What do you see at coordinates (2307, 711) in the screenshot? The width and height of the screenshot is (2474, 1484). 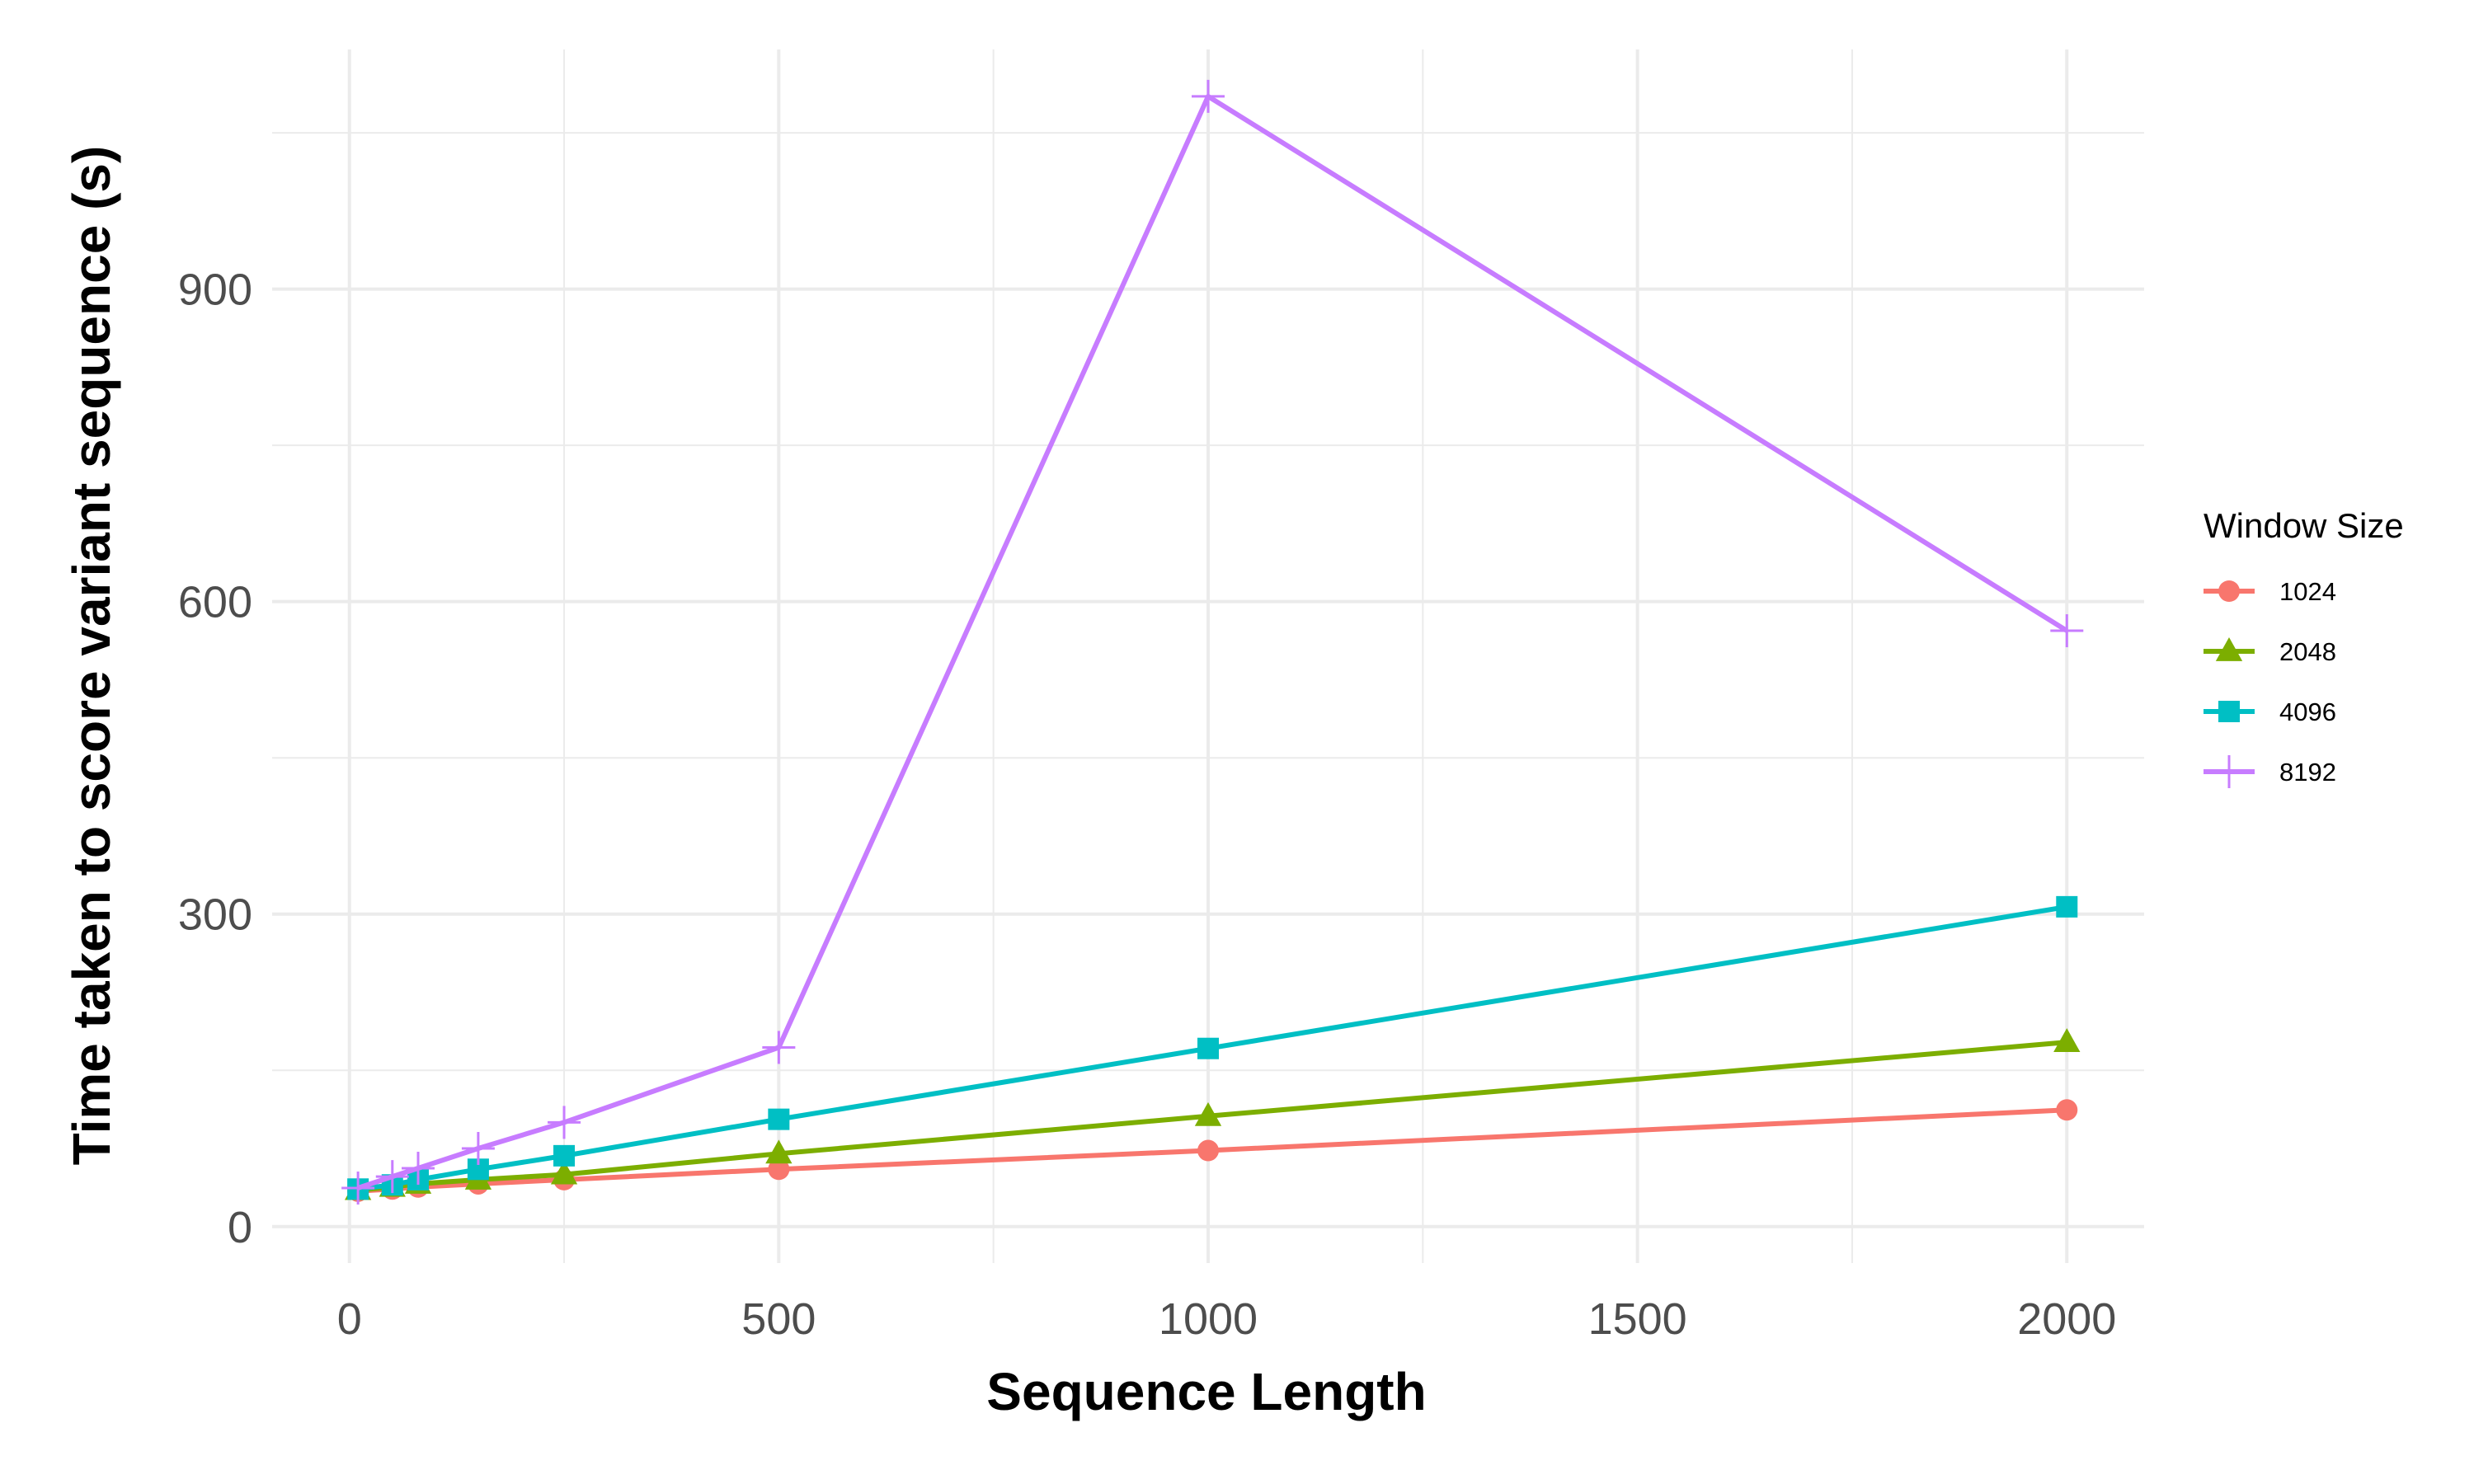 I see `legend-label: 4096` at bounding box center [2307, 711].